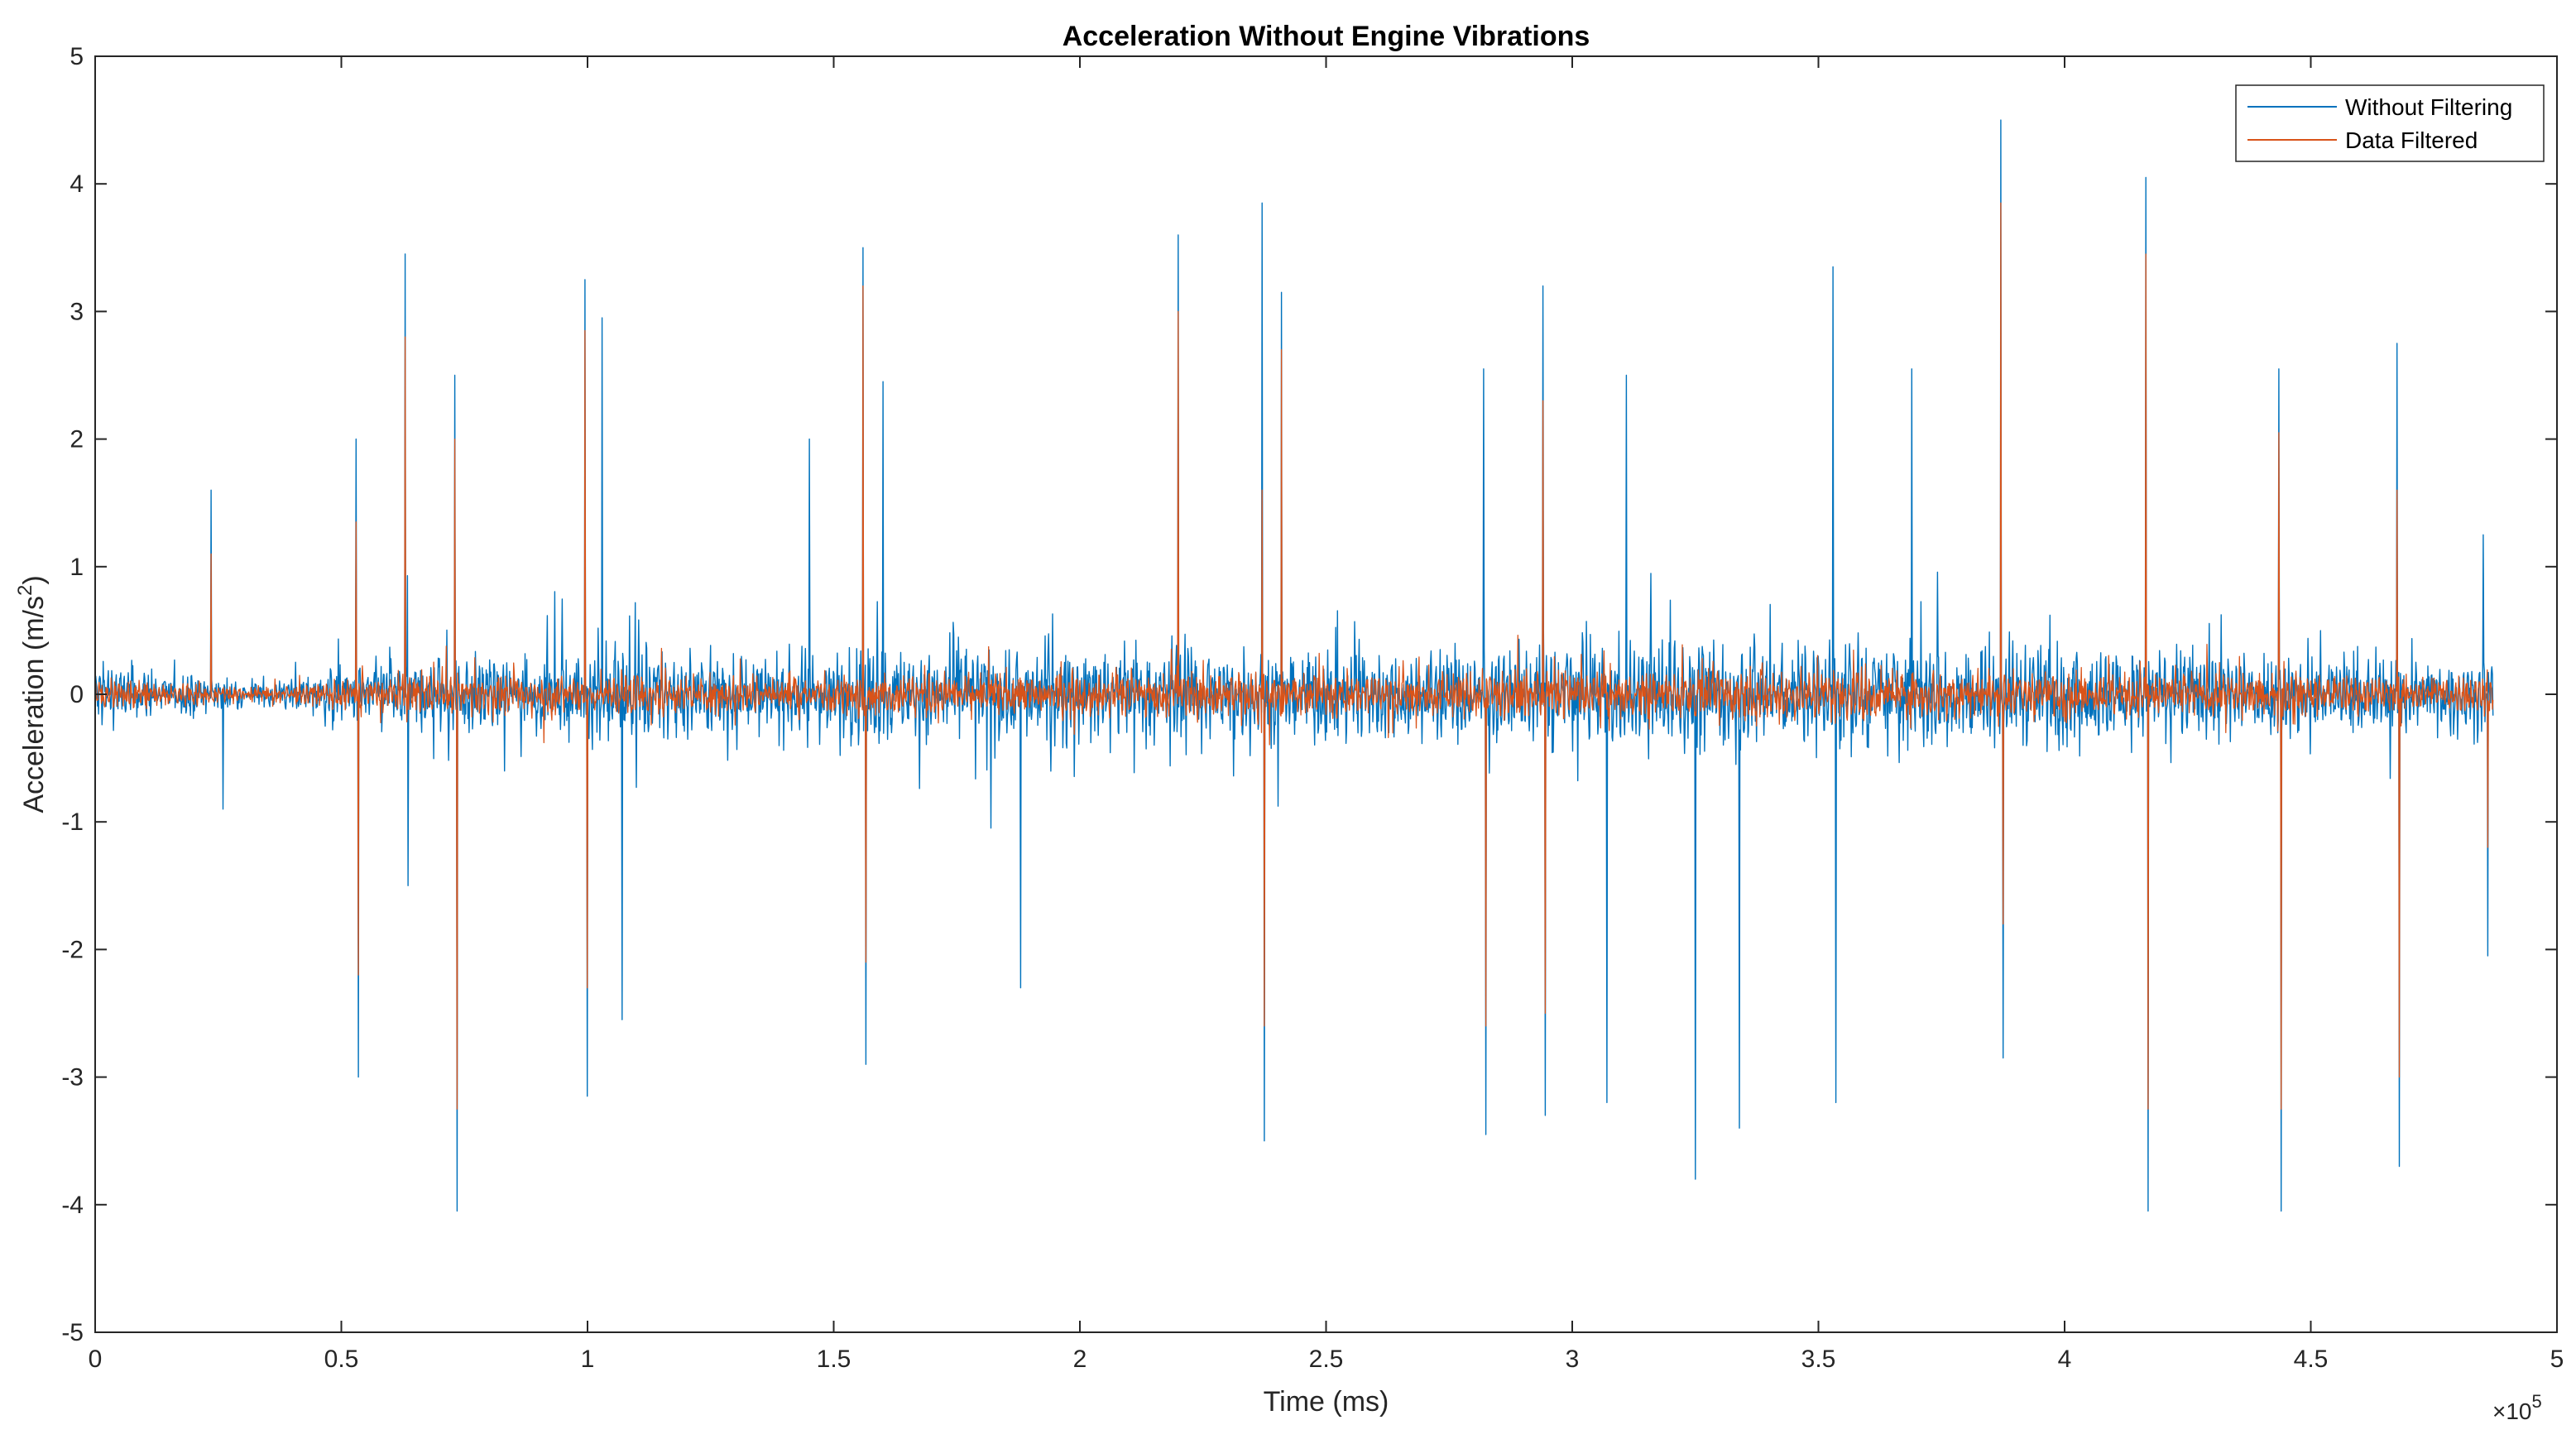 The image size is (2576, 1444). What do you see at coordinates (77, 311) in the screenshot?
I see `y-tick-label: 3` at bounding box center [77, 311].